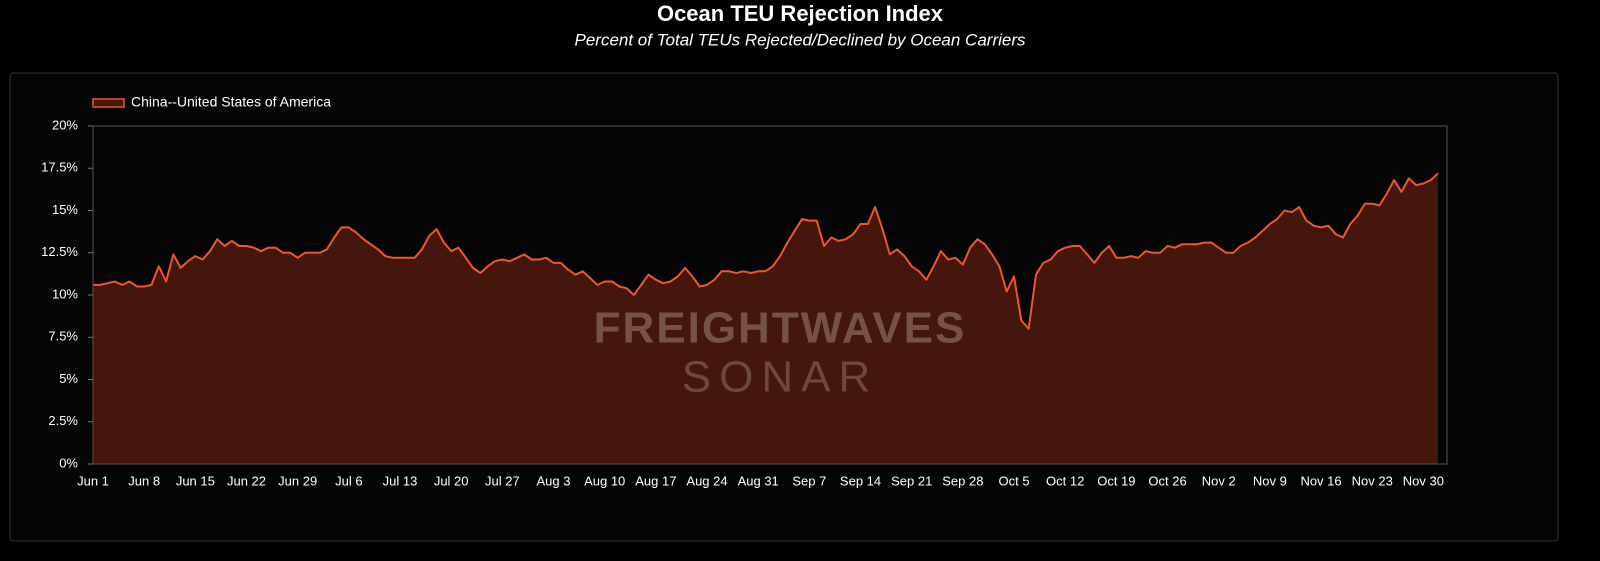  Describe the element at coordinates (59, 167) in the screenshot. I see `y-tick-label: 17.5%` at that location.